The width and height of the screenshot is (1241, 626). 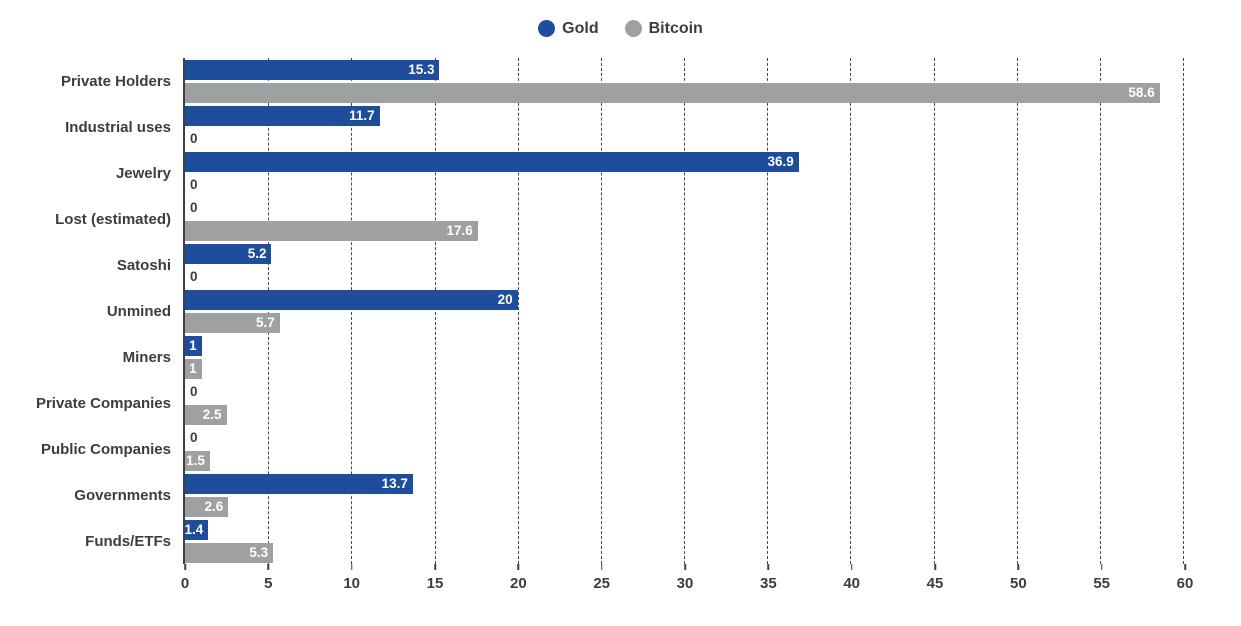 I want to click on category-row: 0 2.5, so click(x=684, y=403).